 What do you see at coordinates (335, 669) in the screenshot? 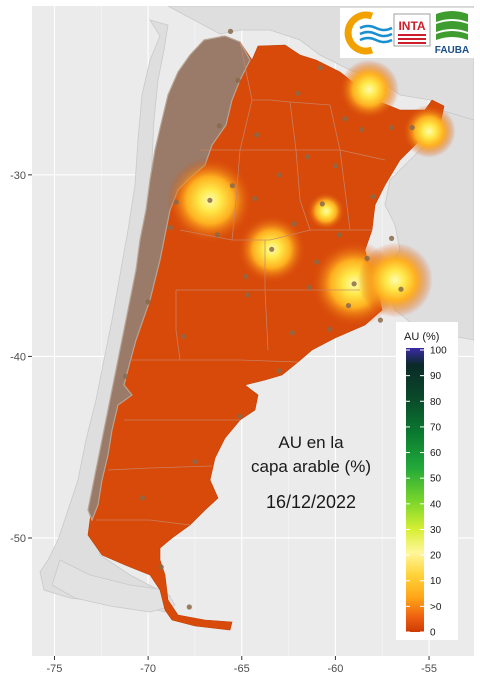
I see `x-tick-label: -60` at bounding box center [335, 669].